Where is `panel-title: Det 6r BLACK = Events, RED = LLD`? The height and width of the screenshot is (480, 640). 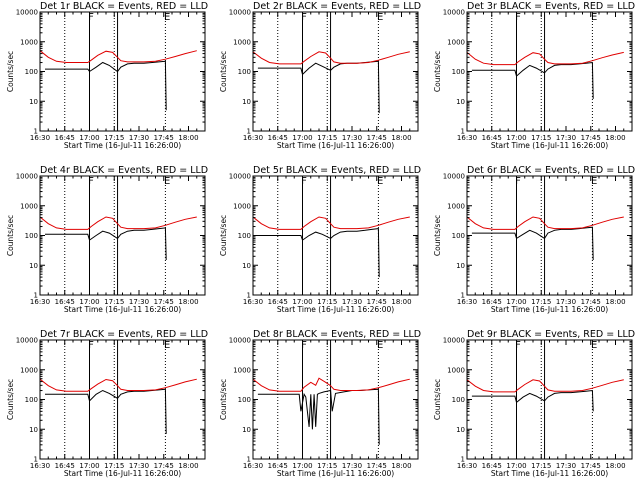 panel-title: Det 6r BLACK = Events, RED = LLD is located at coordinates (551, 170).